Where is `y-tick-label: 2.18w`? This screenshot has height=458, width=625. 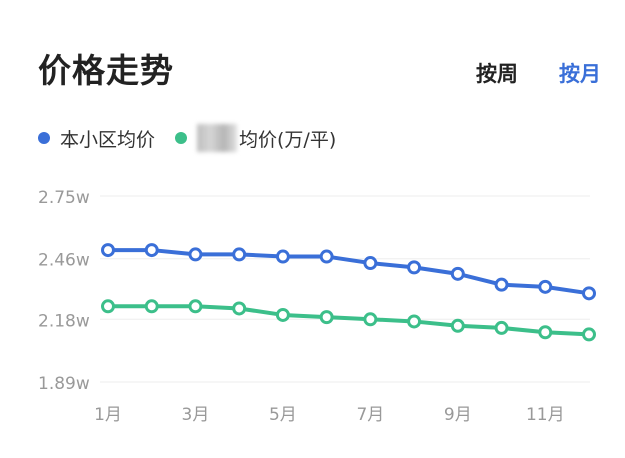 y-tick-label: 2.18w is located at coordinates (64, 321).